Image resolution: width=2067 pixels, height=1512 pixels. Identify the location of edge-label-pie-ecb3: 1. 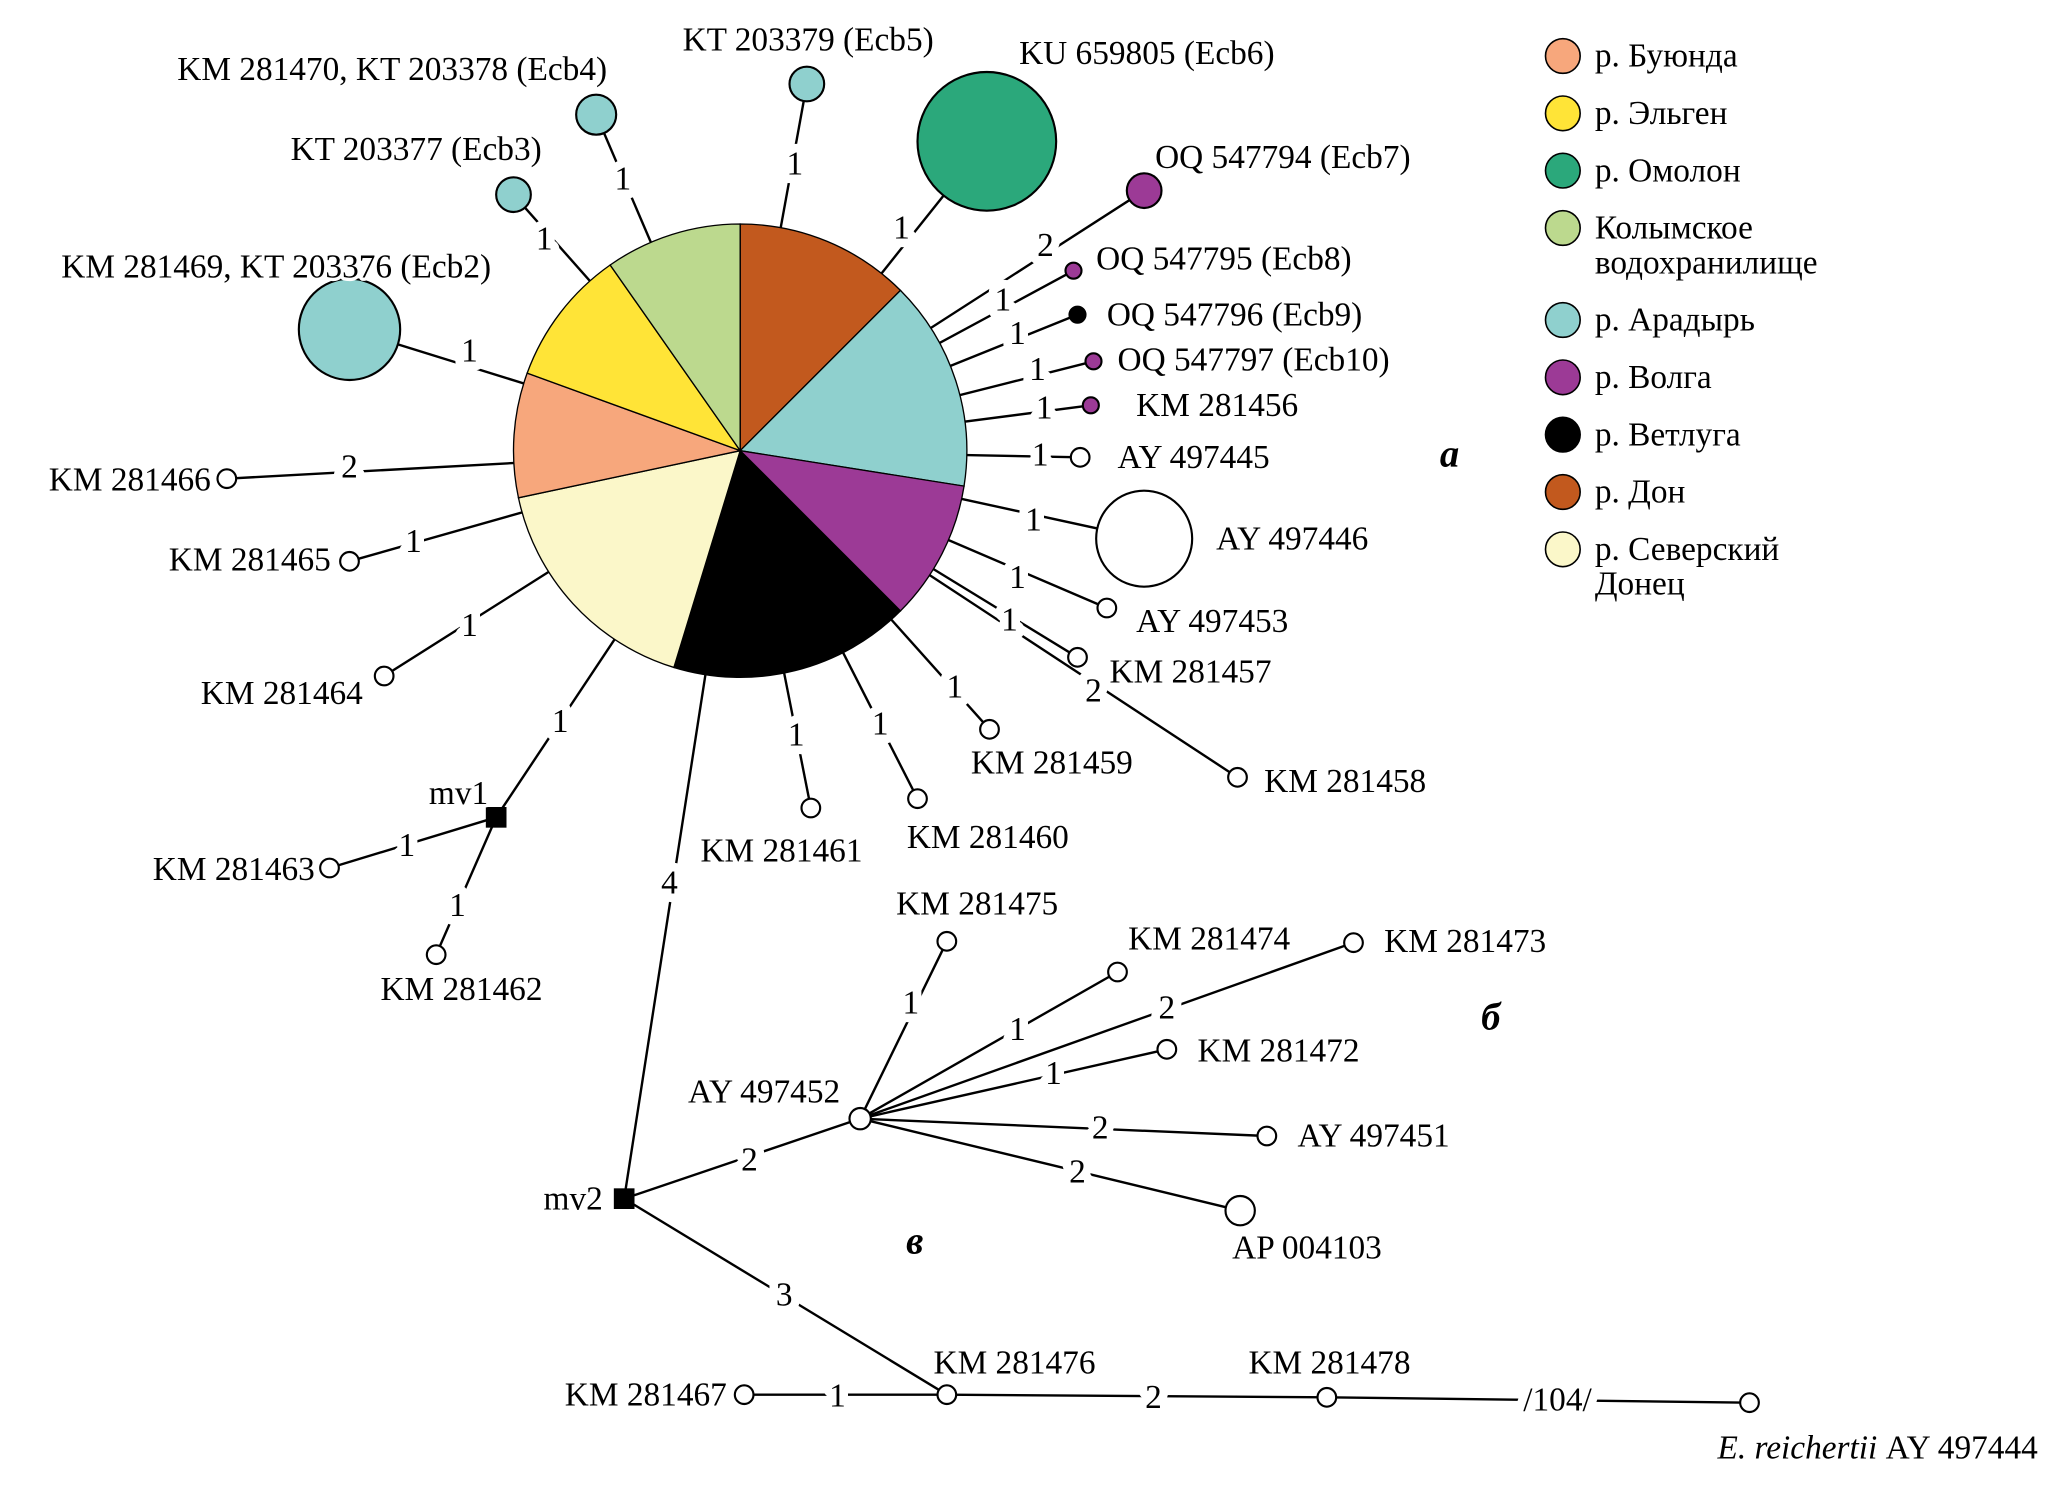
(544, 238).